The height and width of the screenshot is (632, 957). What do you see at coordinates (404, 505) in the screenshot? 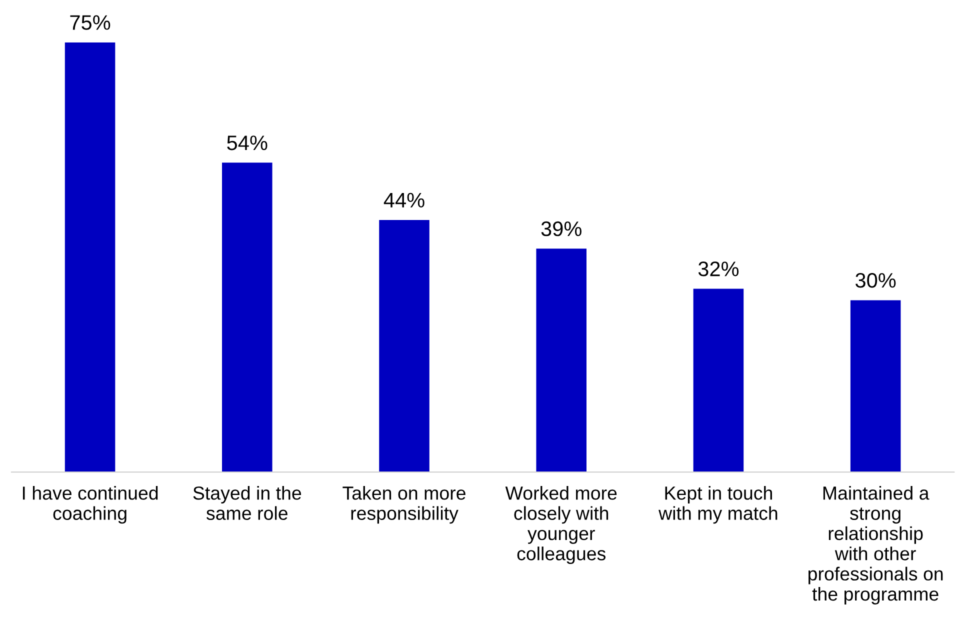
I see `x-tick-label: Taken on more responsibility` at bounding box center [404, 505].